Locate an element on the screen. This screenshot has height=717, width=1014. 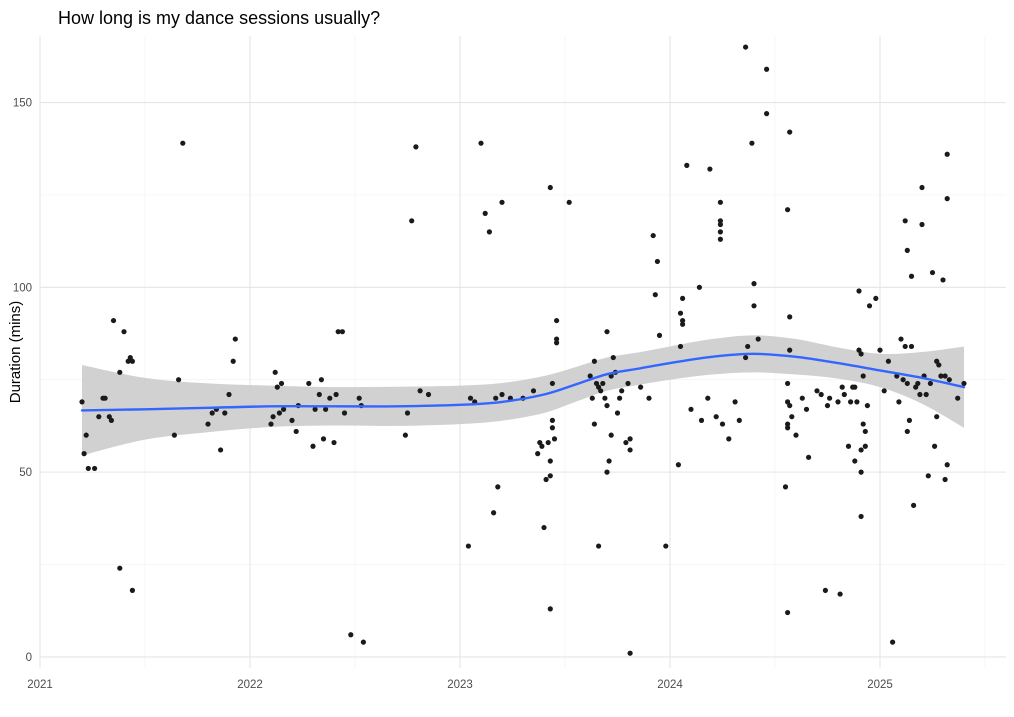
smooth-trend-line is located at coordinates (523, 382).